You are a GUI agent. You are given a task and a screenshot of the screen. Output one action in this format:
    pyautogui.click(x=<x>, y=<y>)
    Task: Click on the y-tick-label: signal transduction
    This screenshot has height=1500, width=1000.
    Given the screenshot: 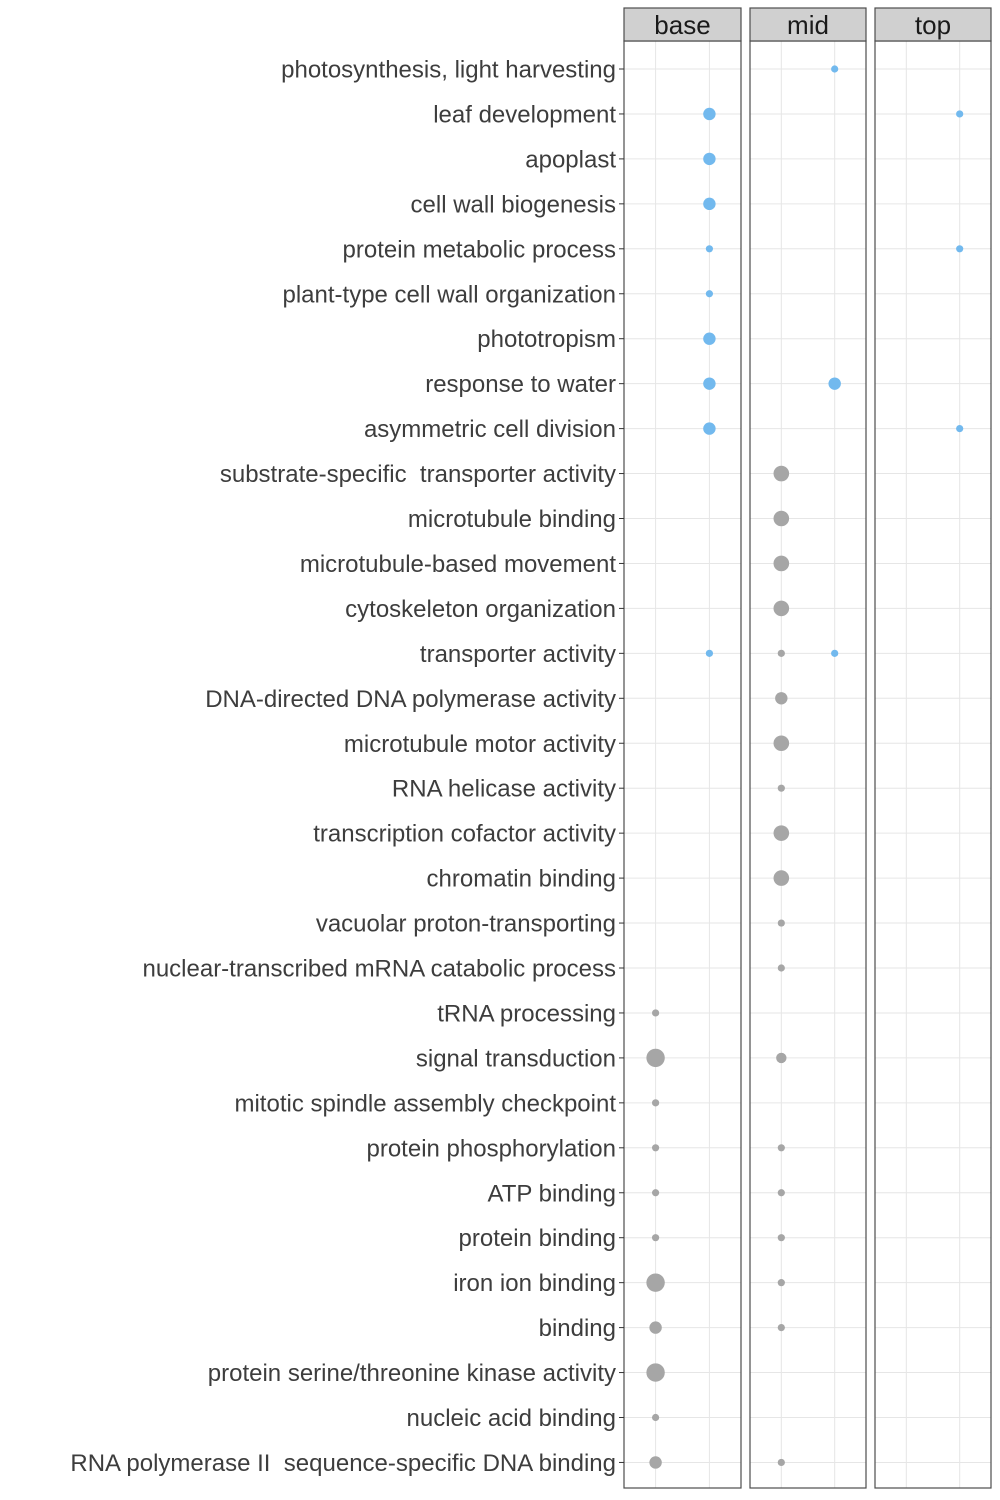 What is the action you would take?
    pyautogui.click(x=516, y=1058)
    